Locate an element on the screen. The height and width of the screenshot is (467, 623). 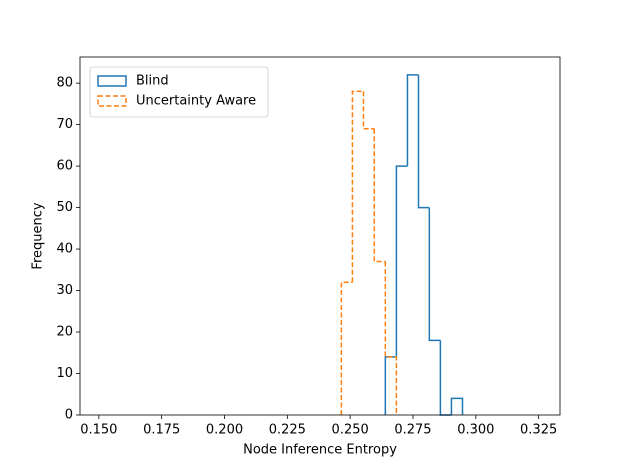
x-tick-label: 0.300 is located at coordinates (475, 430).